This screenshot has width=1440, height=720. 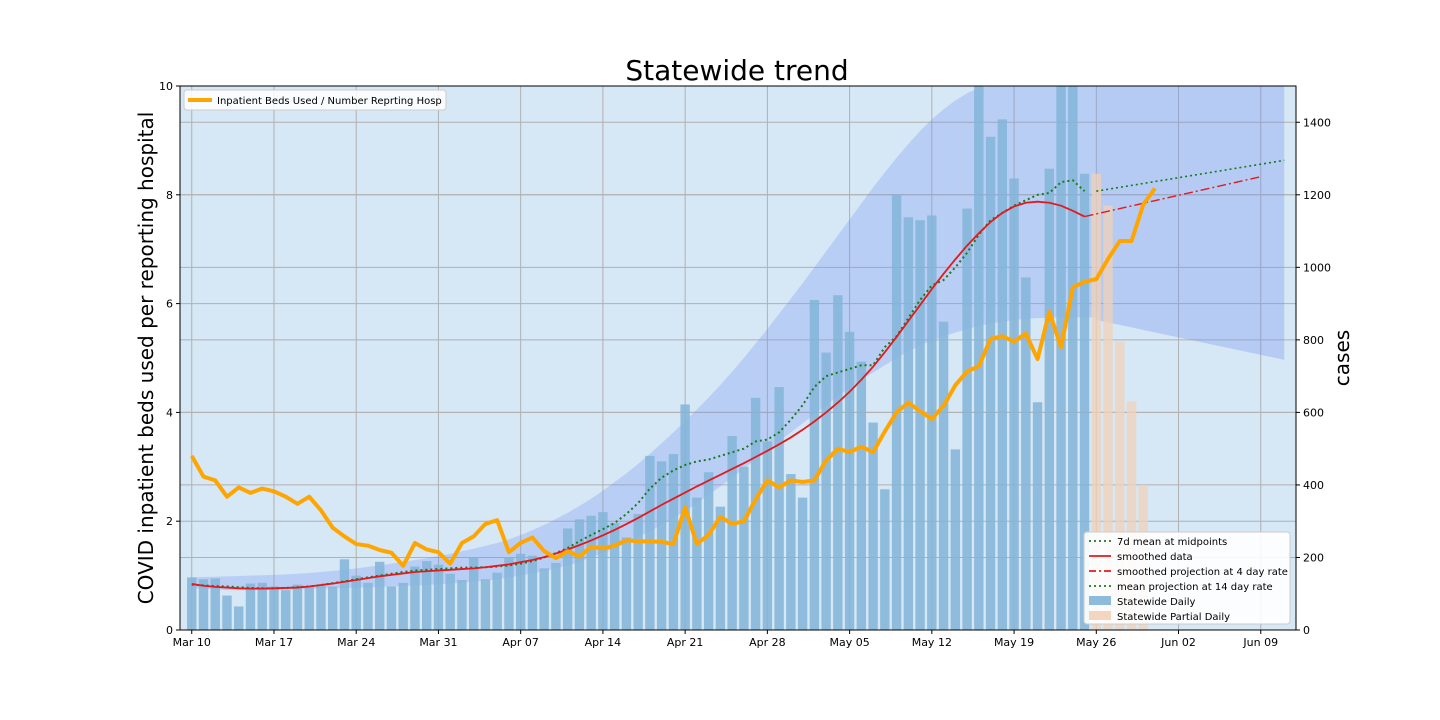 What do you see at coordinates (1190, 223) in the screenshot?
I see `projection-band-area` at bounding box center [1190, 223].